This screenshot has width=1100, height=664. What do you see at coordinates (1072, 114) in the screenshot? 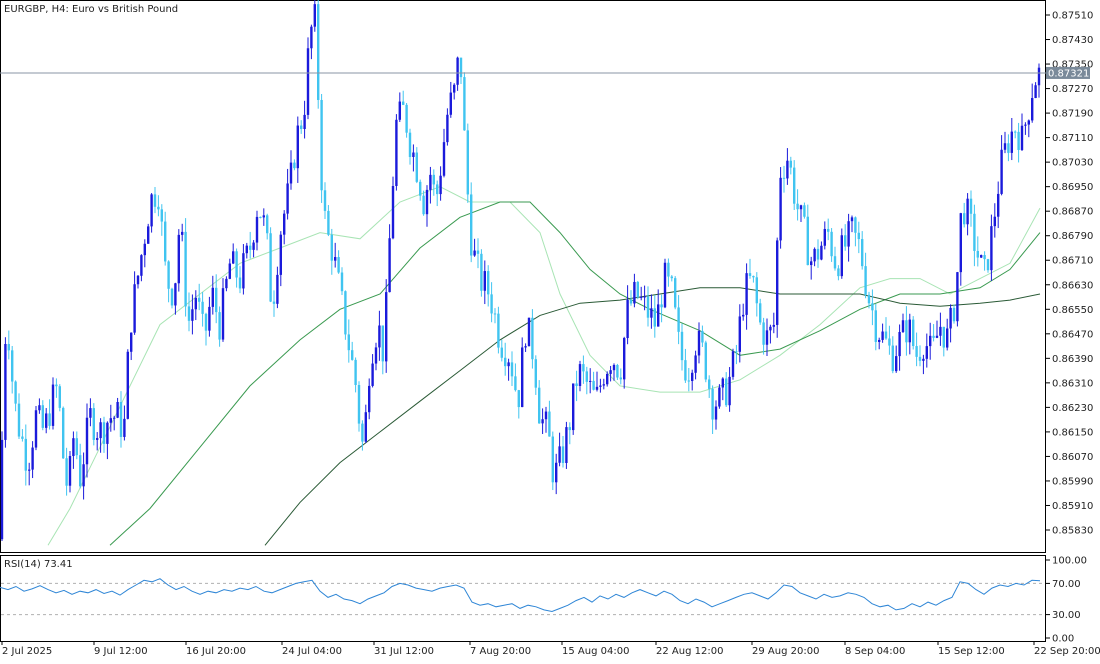
I see `price-tick-label: 0.87190` at bounding box center [1072, 114].